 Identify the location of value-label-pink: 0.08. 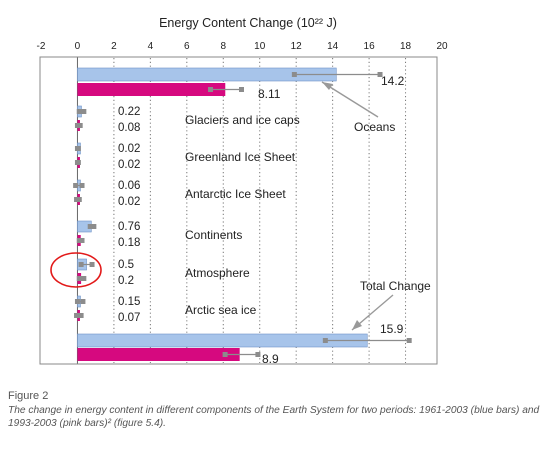
(129, 128).